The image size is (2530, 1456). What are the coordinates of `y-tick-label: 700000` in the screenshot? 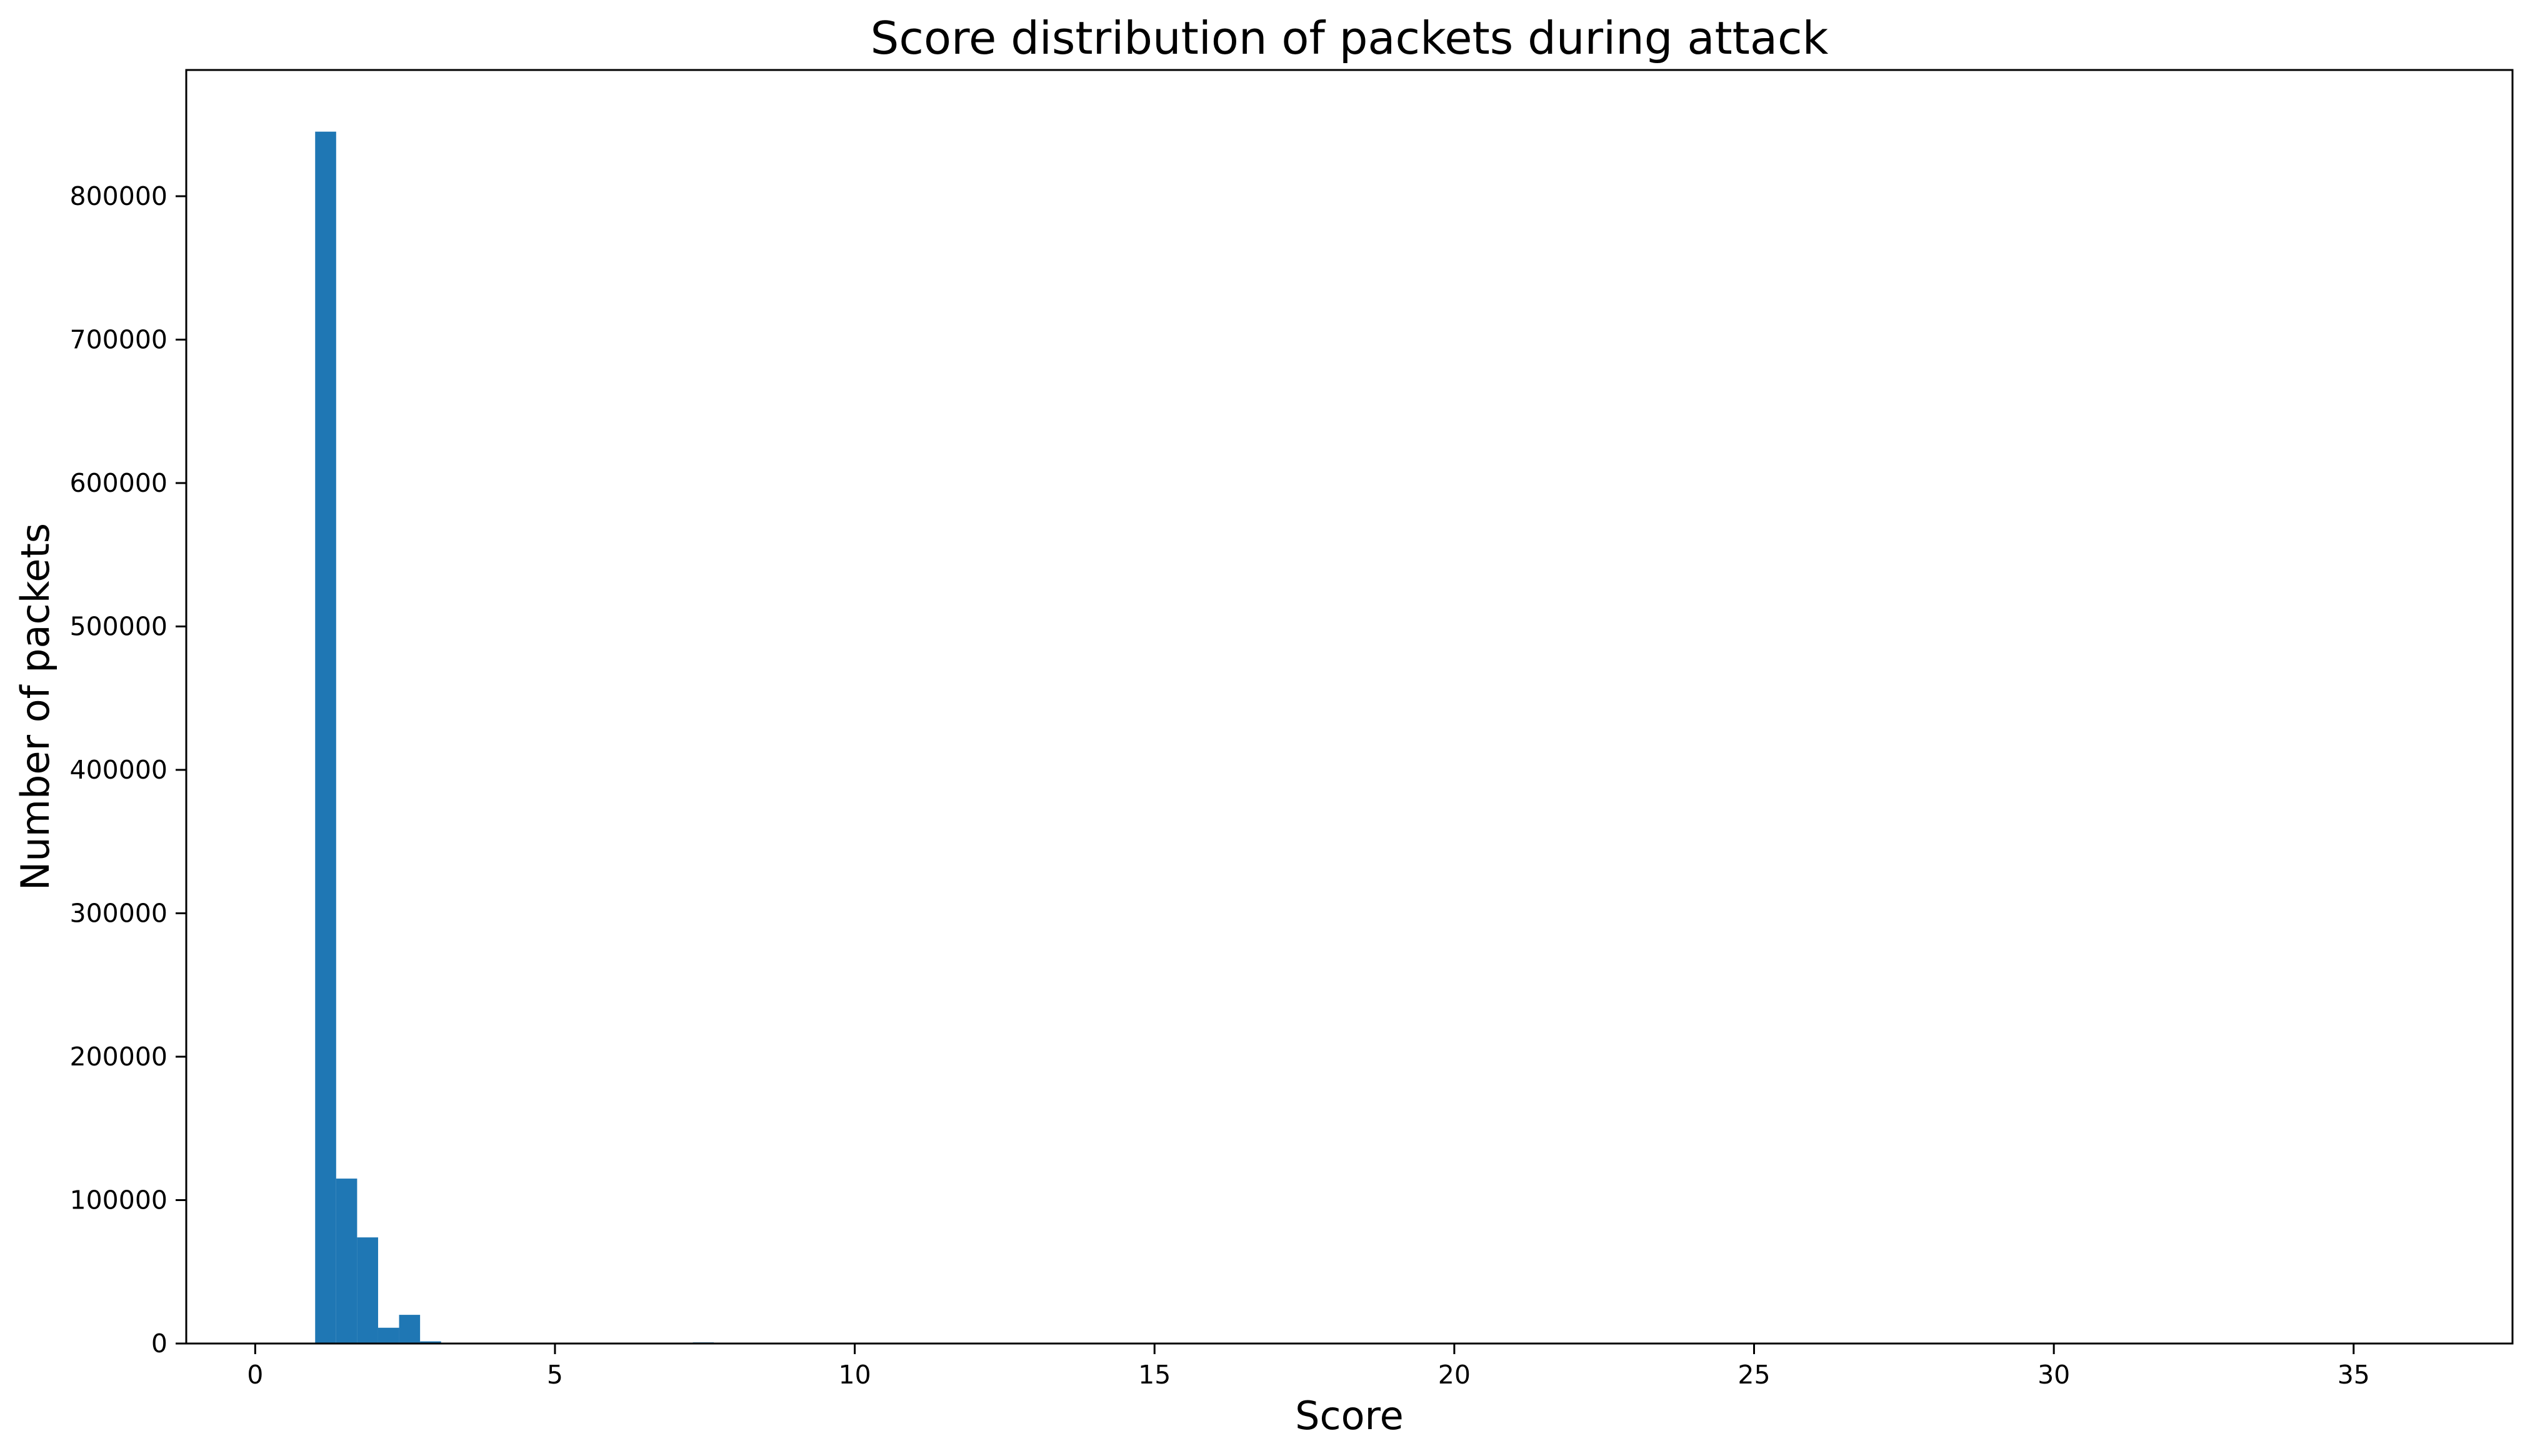 It's located at (119, 339).